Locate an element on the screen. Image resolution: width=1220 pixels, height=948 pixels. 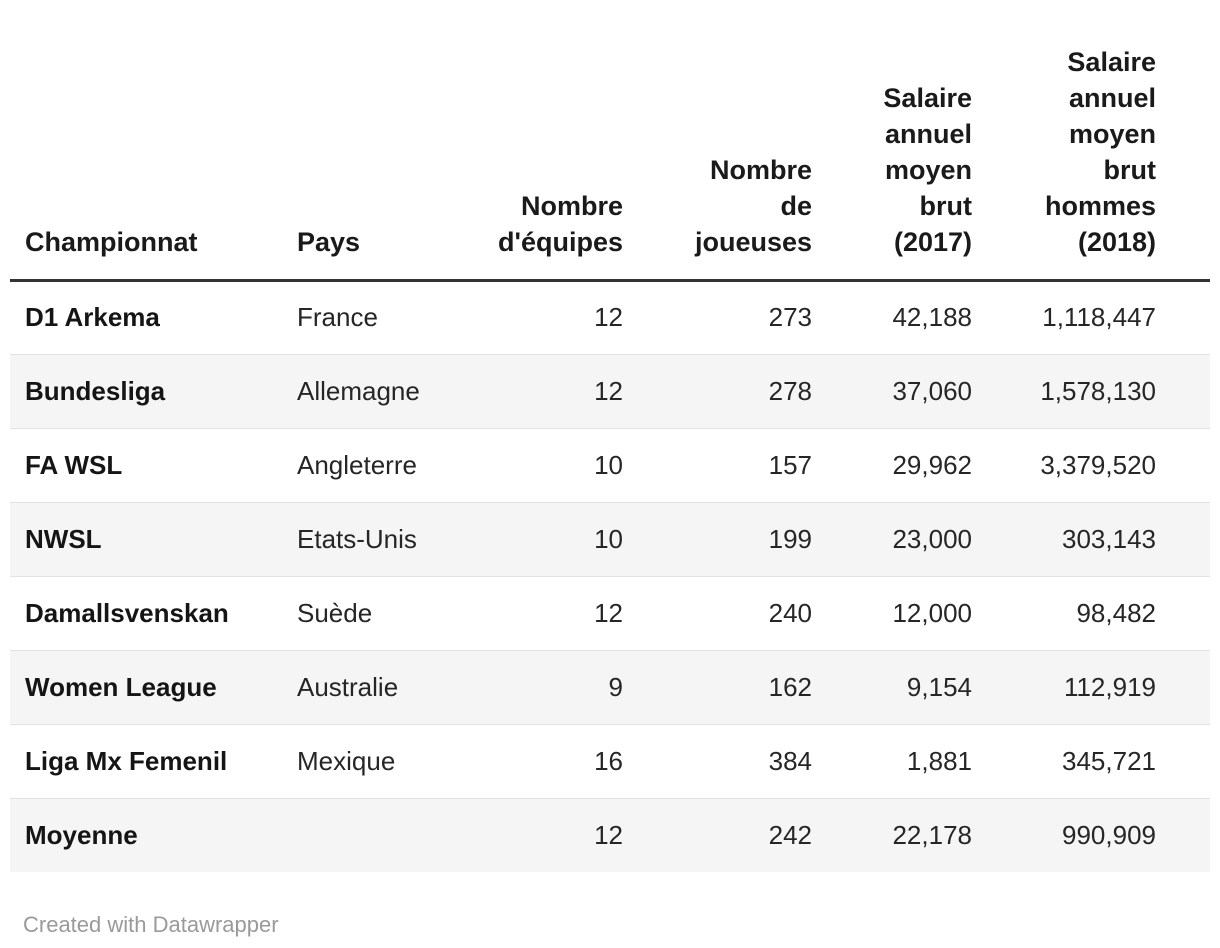
table-row: D1 Arkema France 12 273 42,188 1,118,447 is located at coordinates (610, 317).